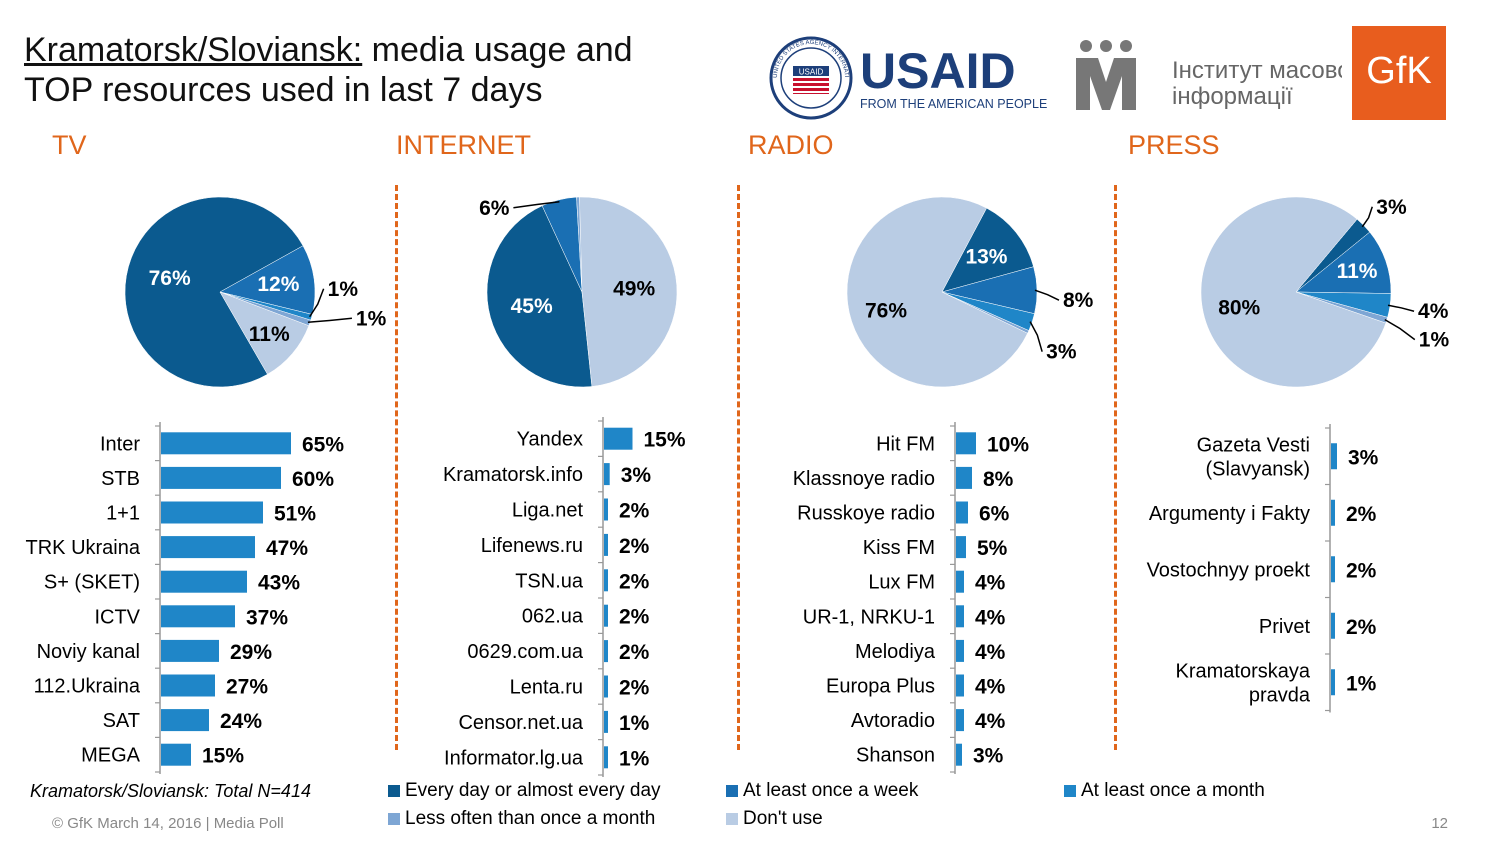 This screenshot has width=1500, height=844. What do you see at coordinates (1232, 96) in the screenshot?
I see `imi-line2: інформації` at bounding box center [1232, 96].